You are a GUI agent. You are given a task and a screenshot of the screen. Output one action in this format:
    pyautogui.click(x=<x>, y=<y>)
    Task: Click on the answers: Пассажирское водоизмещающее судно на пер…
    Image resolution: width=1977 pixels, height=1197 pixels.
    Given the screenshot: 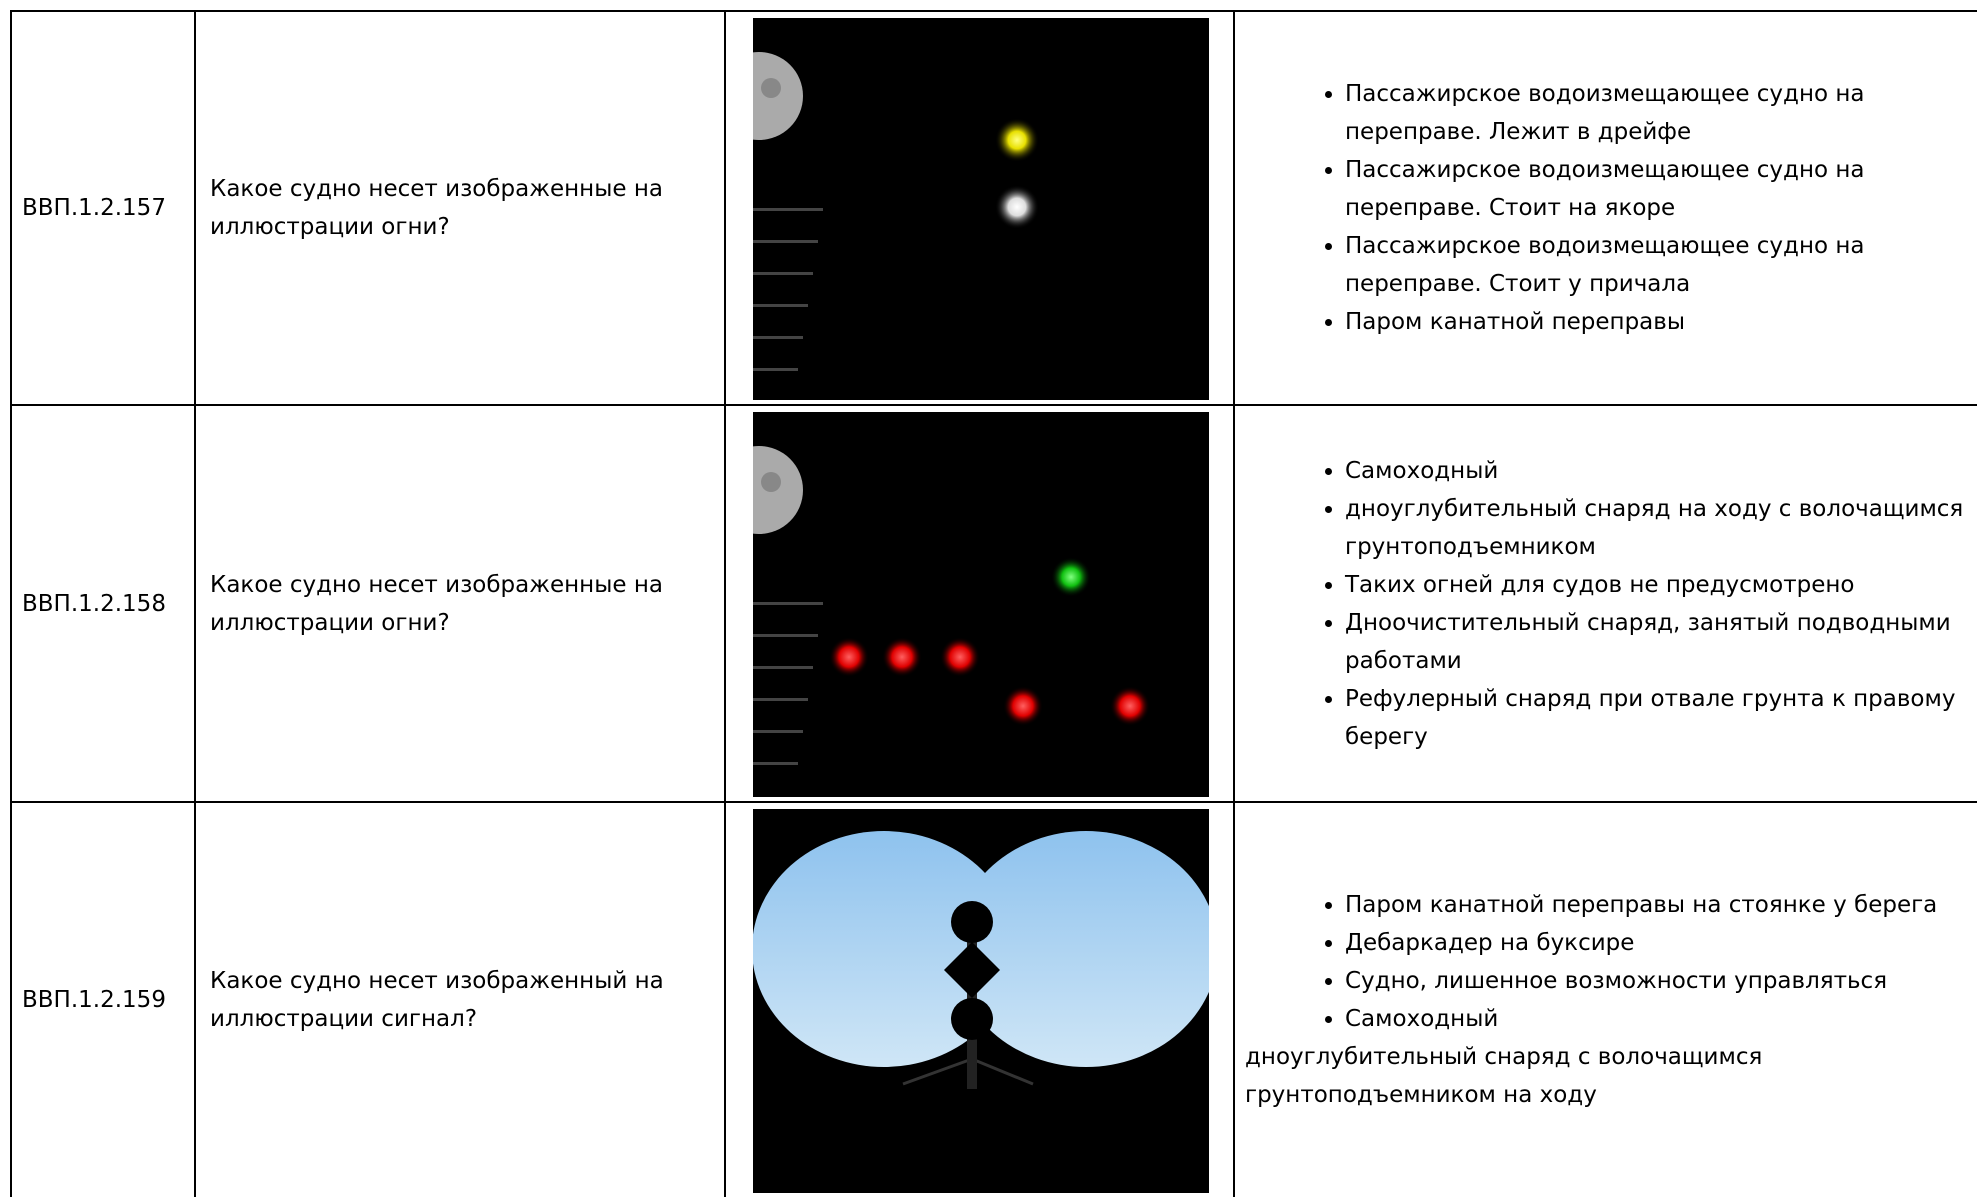 What is the action you would take?
    pyautogui.click(x=1604, y=208)
    